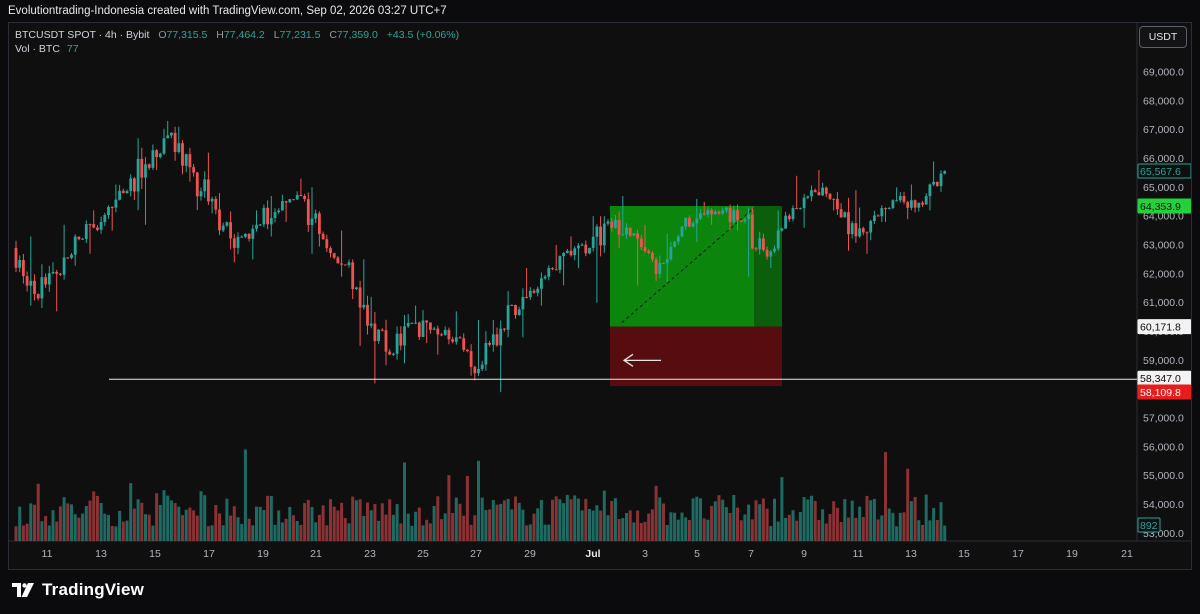 The image size is (1200, 614). What do you see at coordinates (628, 360) in the screenshot?
I see `arrow-annotation-head` at bounding box center [628, 360].